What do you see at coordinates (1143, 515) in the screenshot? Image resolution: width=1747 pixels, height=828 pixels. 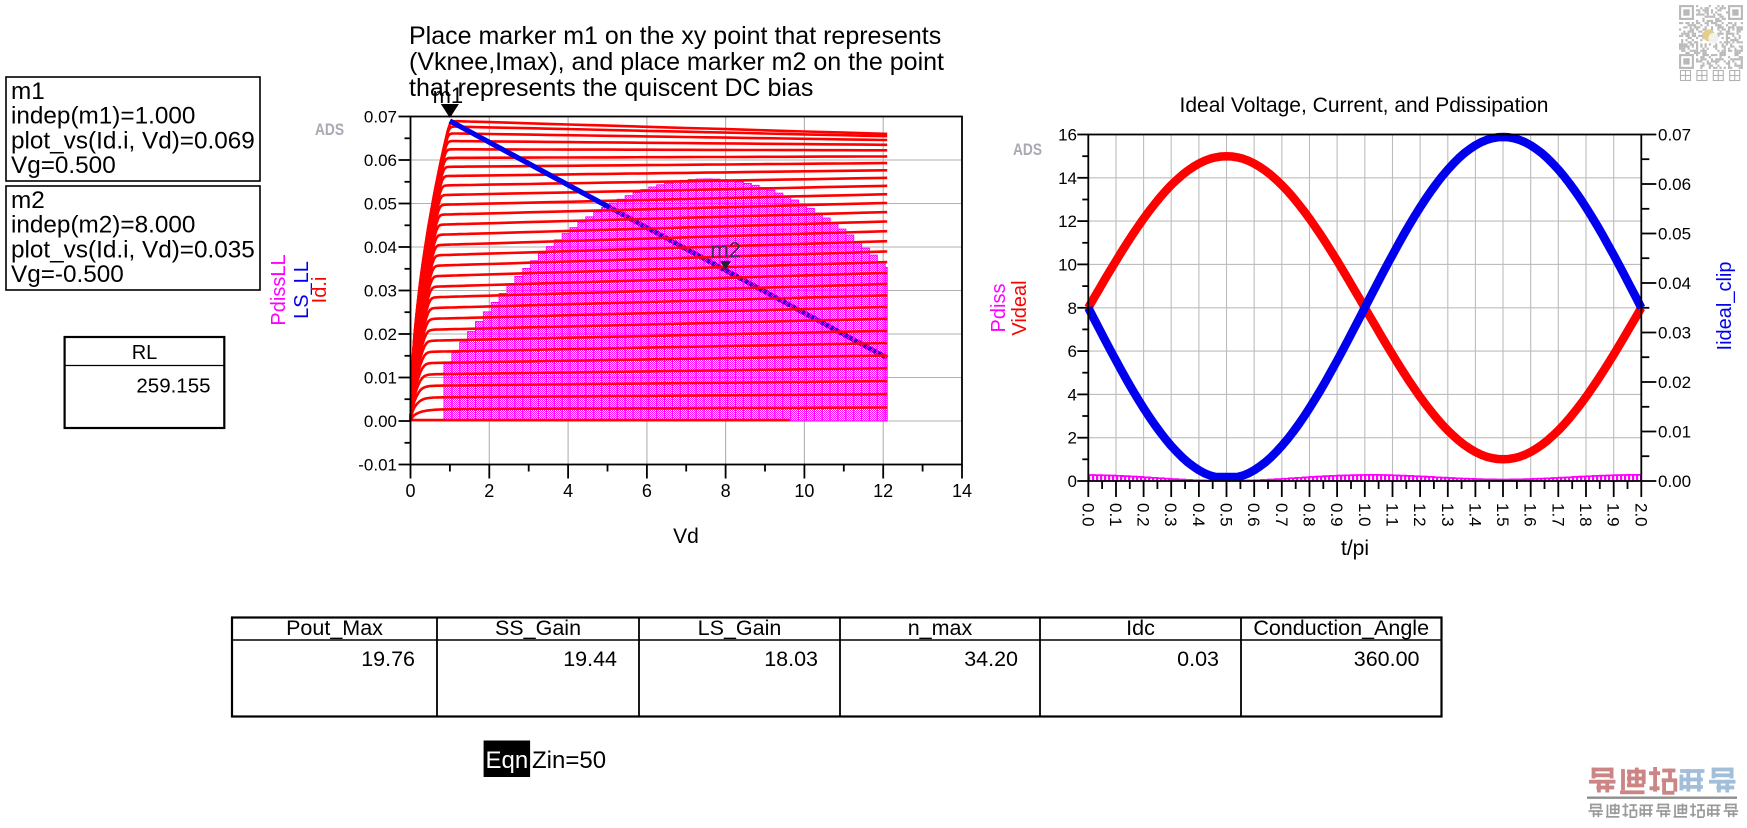 I see `svg-text: 0.2` at bounding box center [1143, 515].